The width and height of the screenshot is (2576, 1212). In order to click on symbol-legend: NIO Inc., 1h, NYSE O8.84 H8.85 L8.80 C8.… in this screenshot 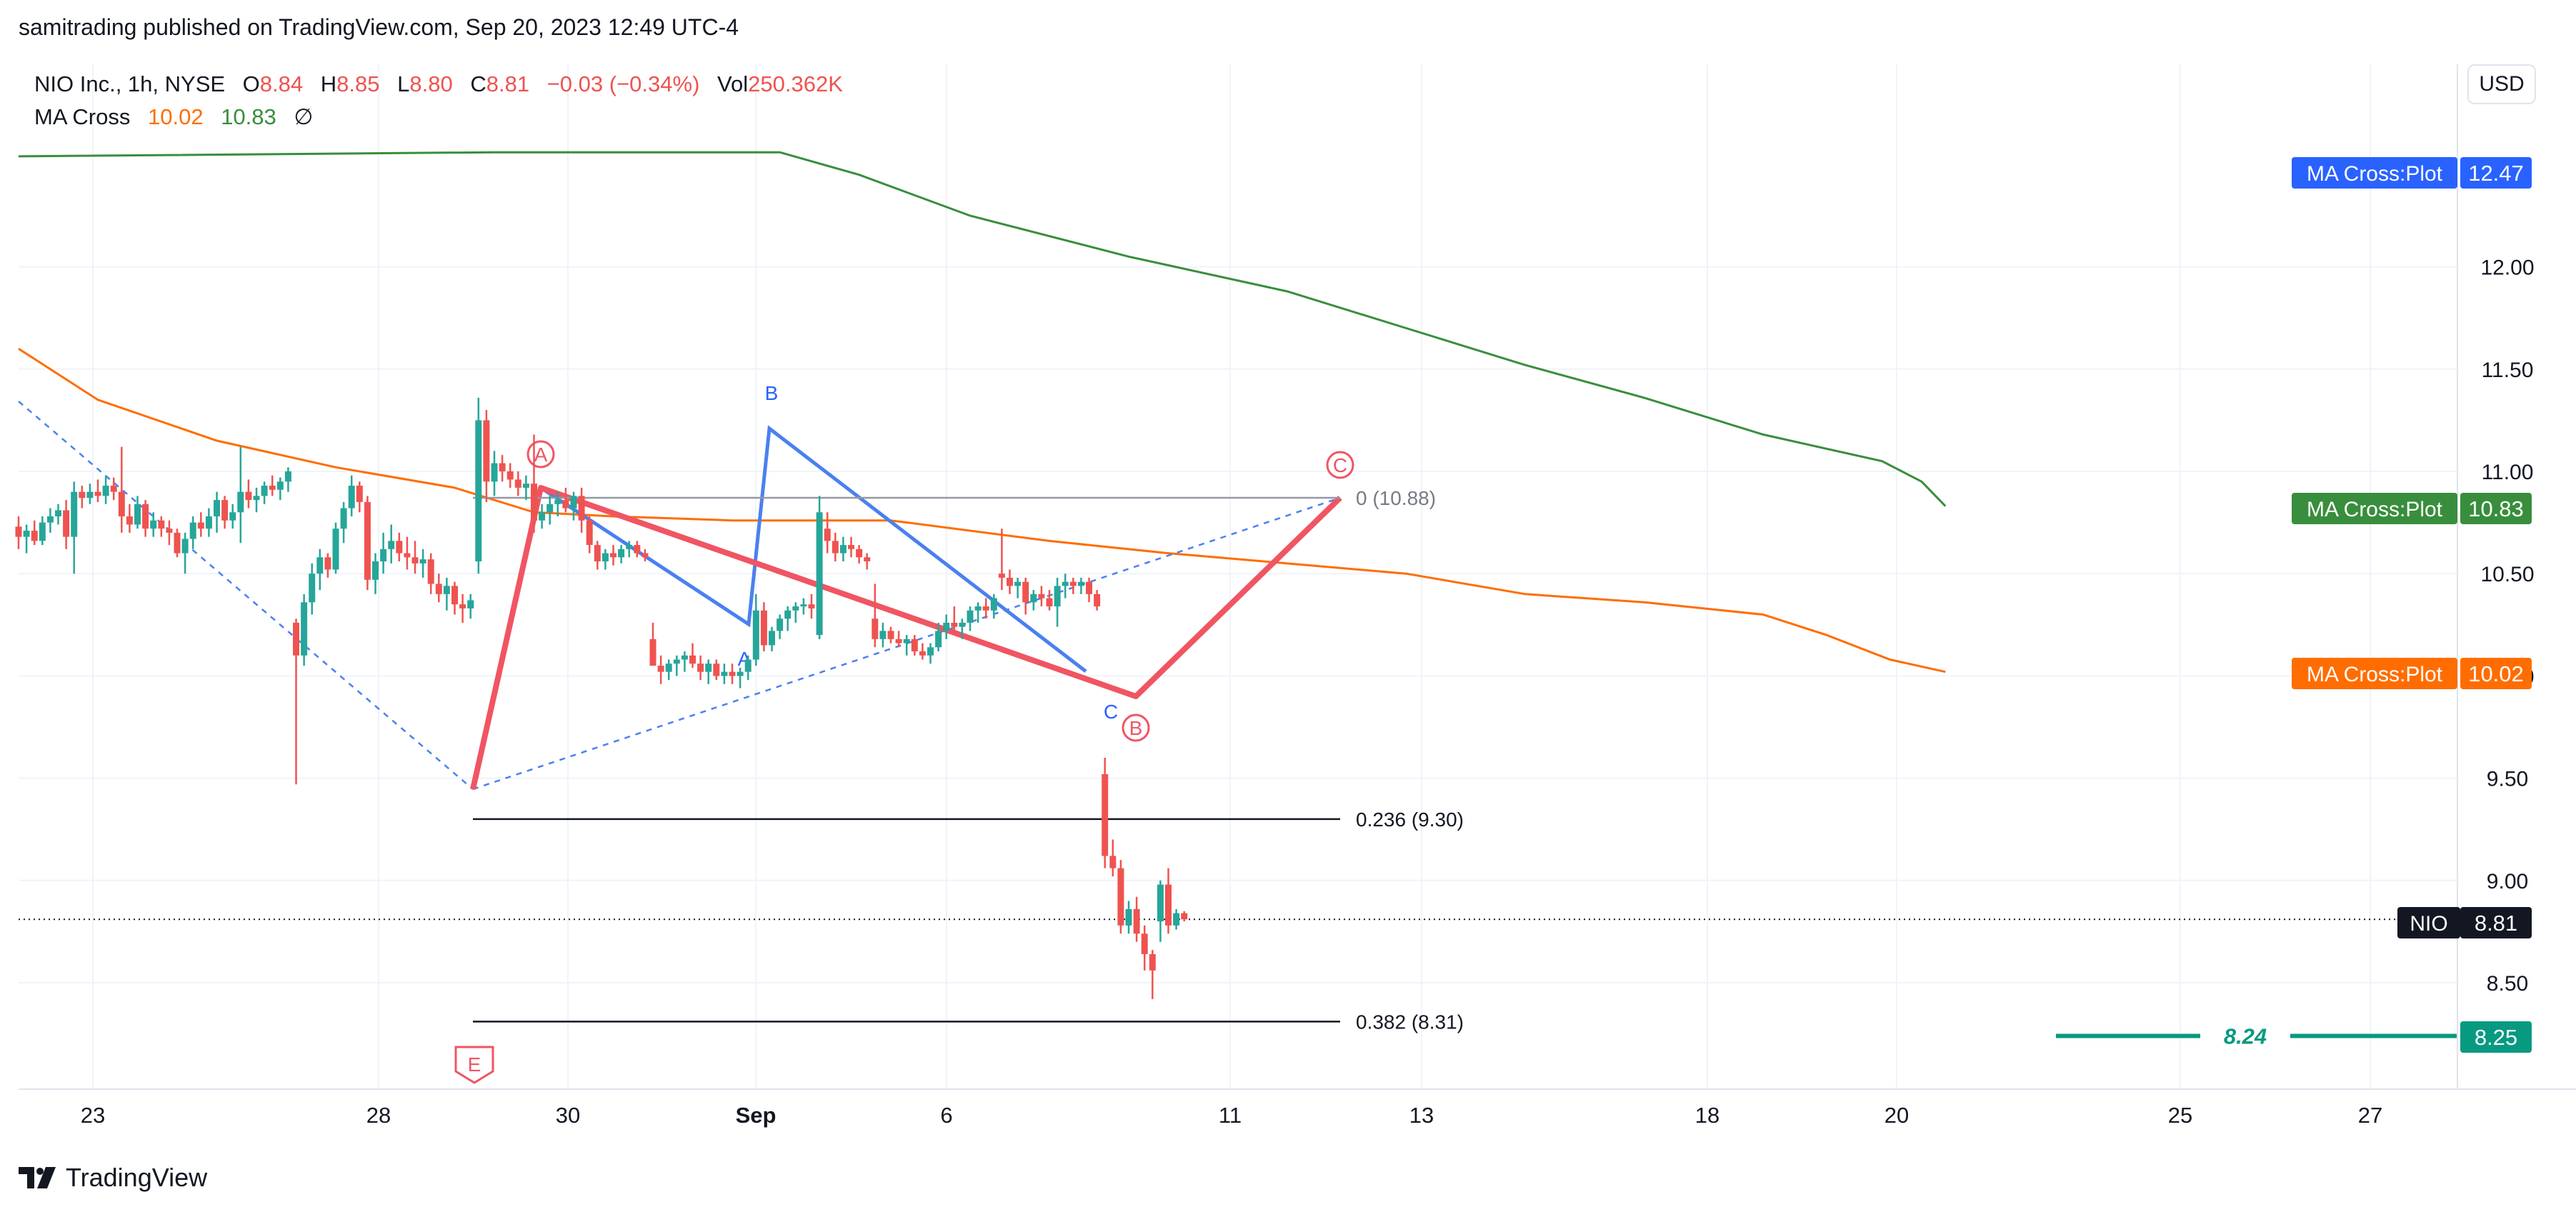, I will do `click(439, 84)`.